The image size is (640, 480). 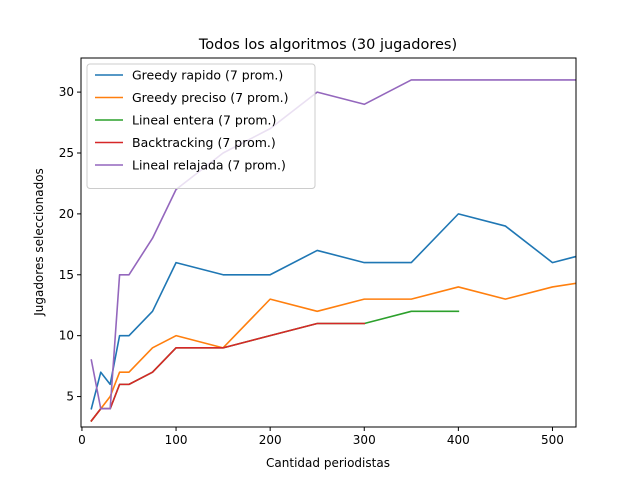 I want to click on legend-label-4: Backtracking (7 prom.), so click(x=204, y=142).